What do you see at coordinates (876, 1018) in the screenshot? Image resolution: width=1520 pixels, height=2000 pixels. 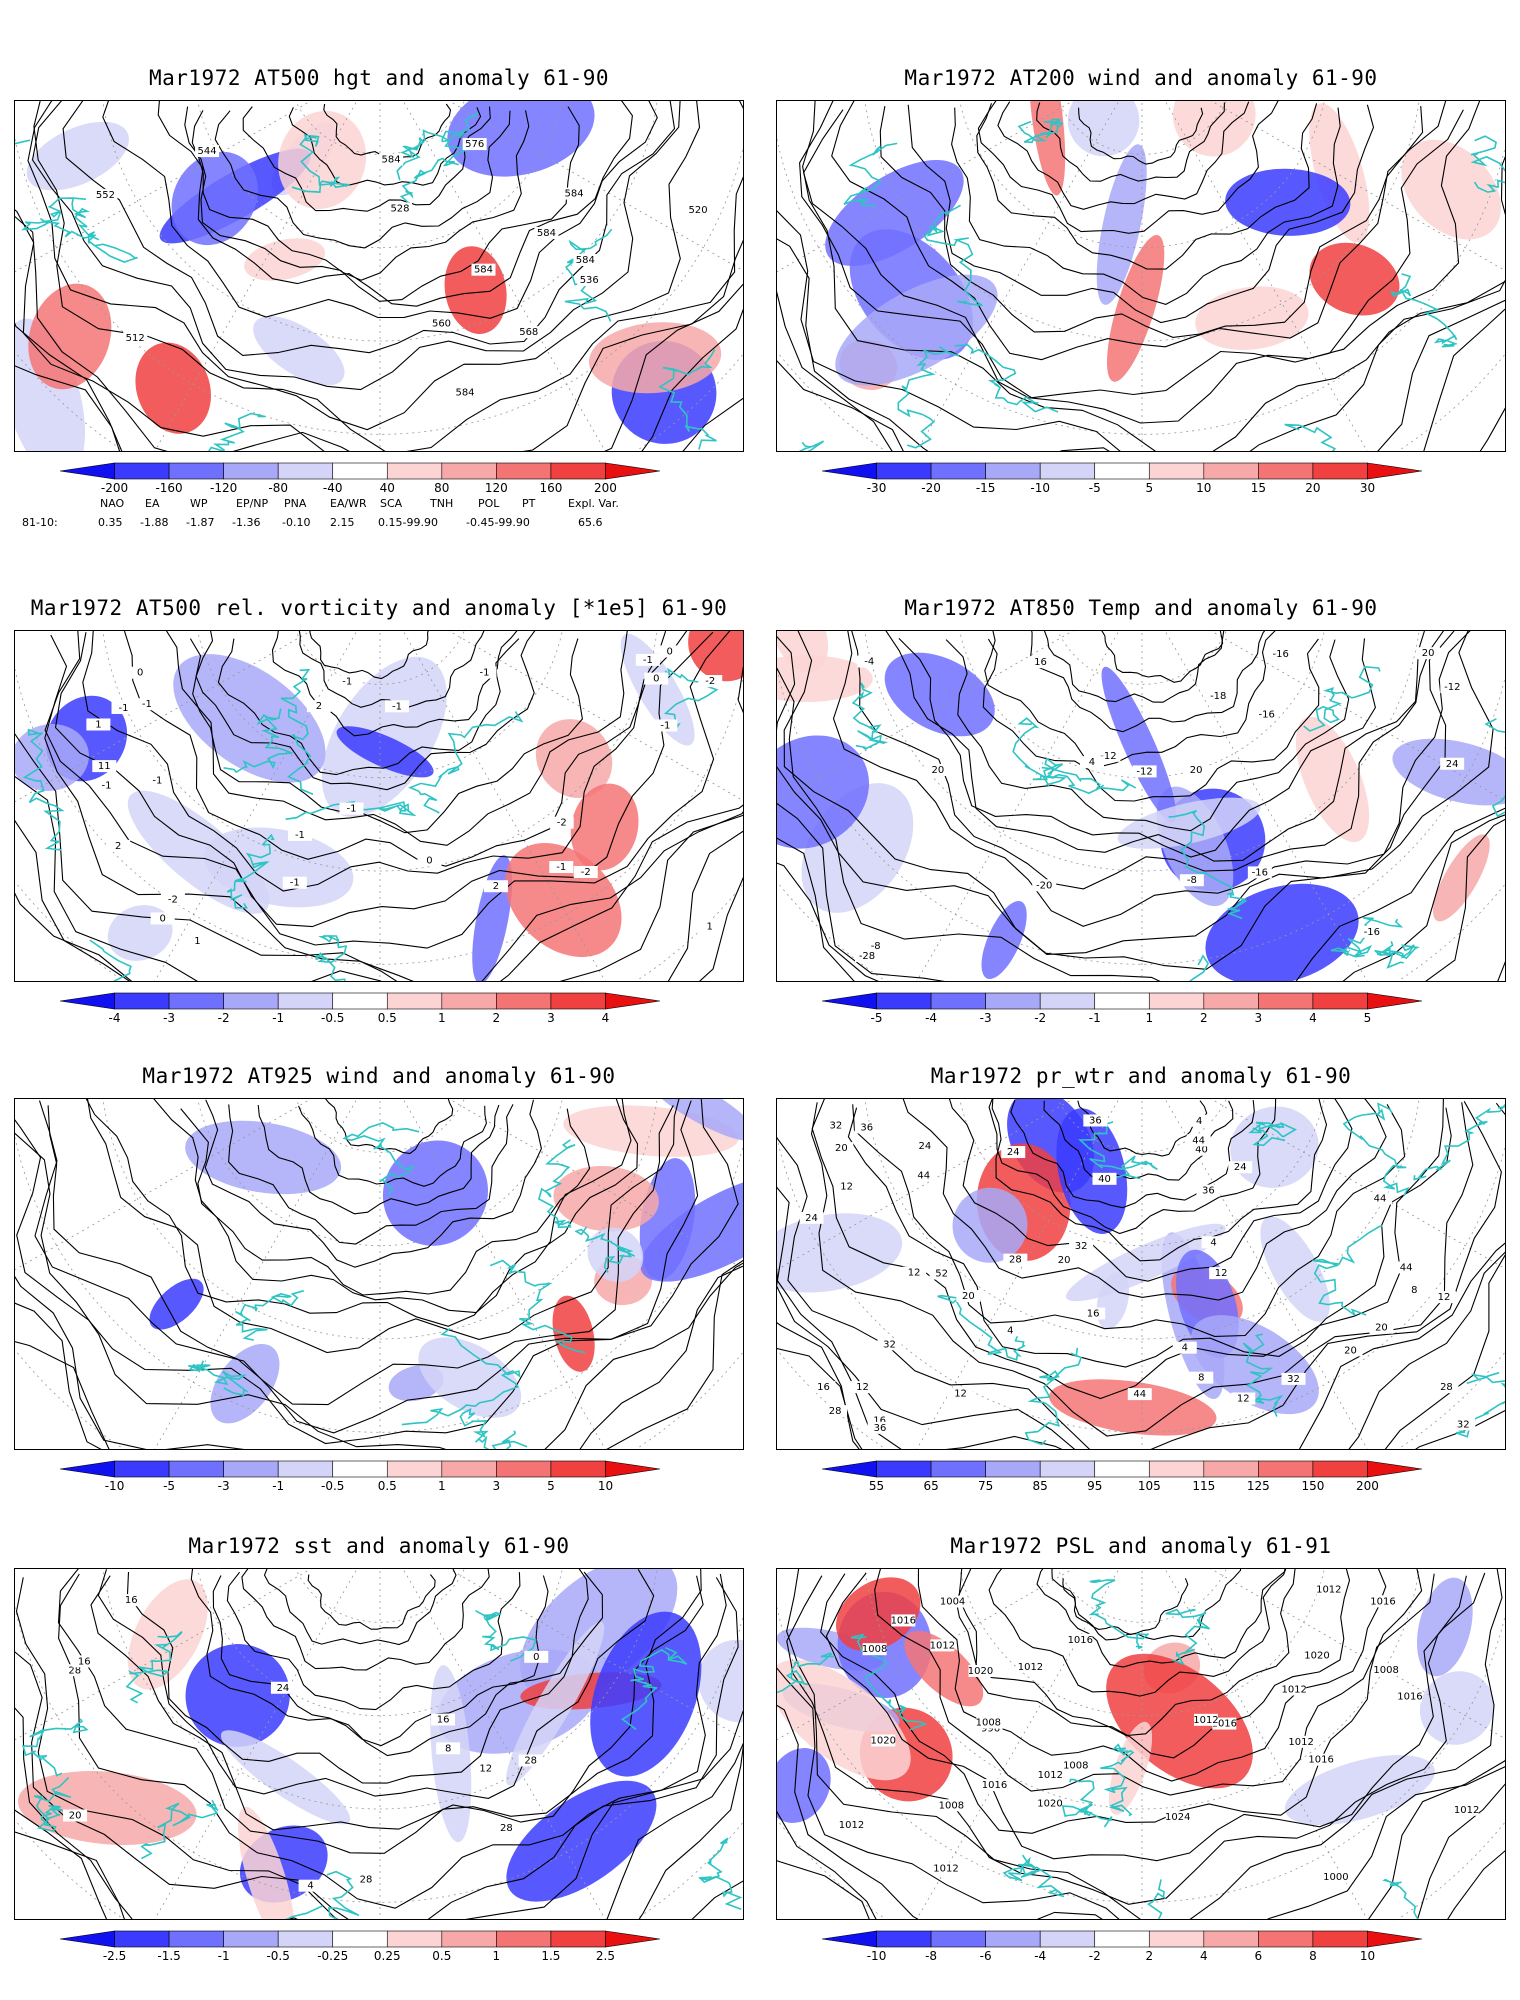 I see `colorbar-tick-label: -5` at bounding box center [876, 1018].